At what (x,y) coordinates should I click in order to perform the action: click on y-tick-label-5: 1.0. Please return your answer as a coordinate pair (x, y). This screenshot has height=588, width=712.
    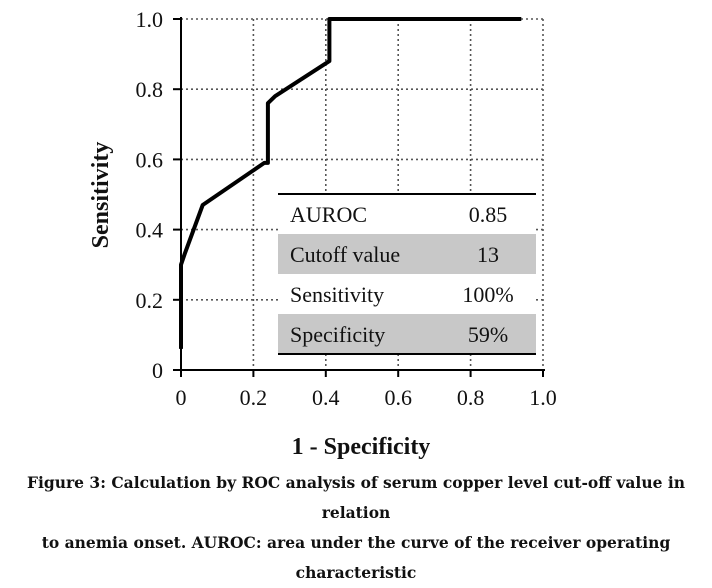
    Looking at the image, I should click on (150, 19).